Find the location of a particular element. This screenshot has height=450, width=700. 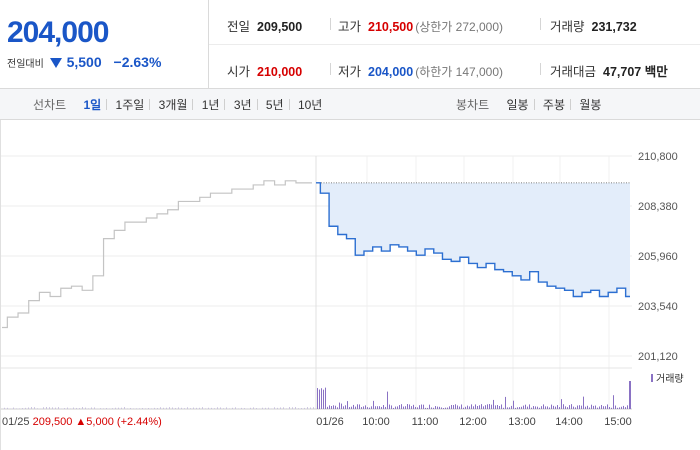

tab-3month: 3개월 is located at coordinates (173, 105).